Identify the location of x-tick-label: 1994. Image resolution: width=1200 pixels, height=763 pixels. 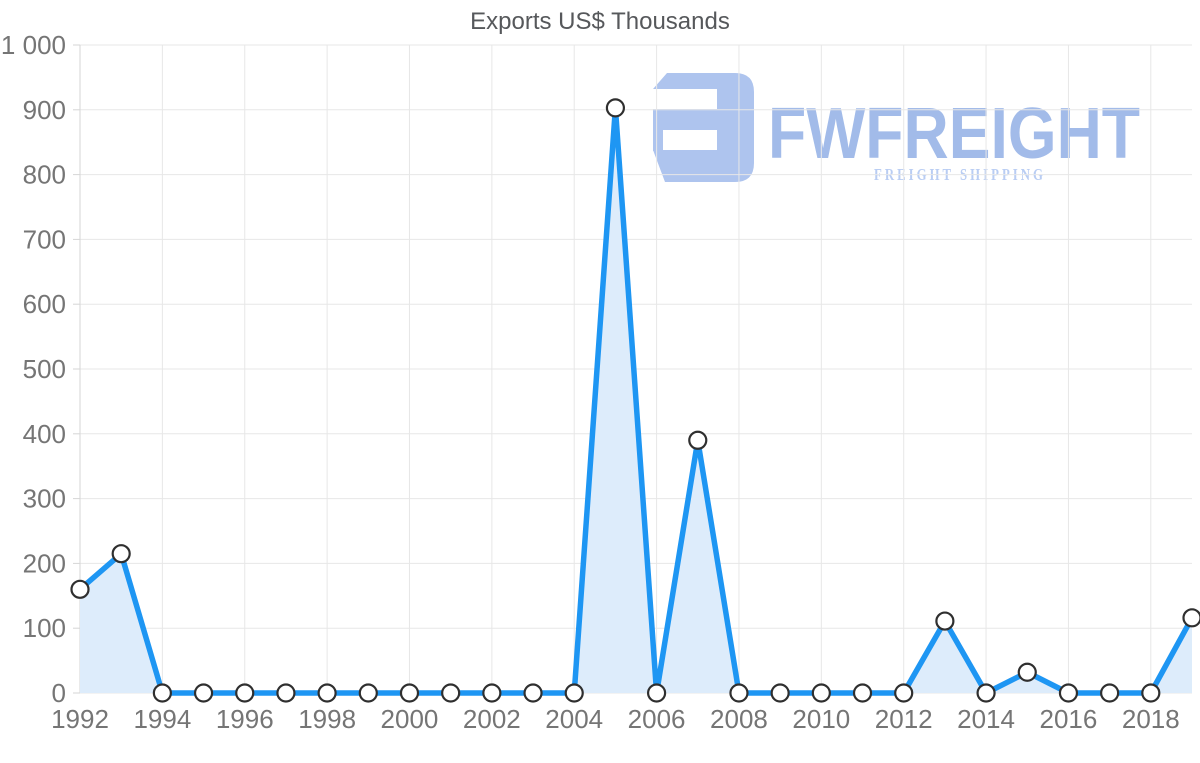
(162, 719).